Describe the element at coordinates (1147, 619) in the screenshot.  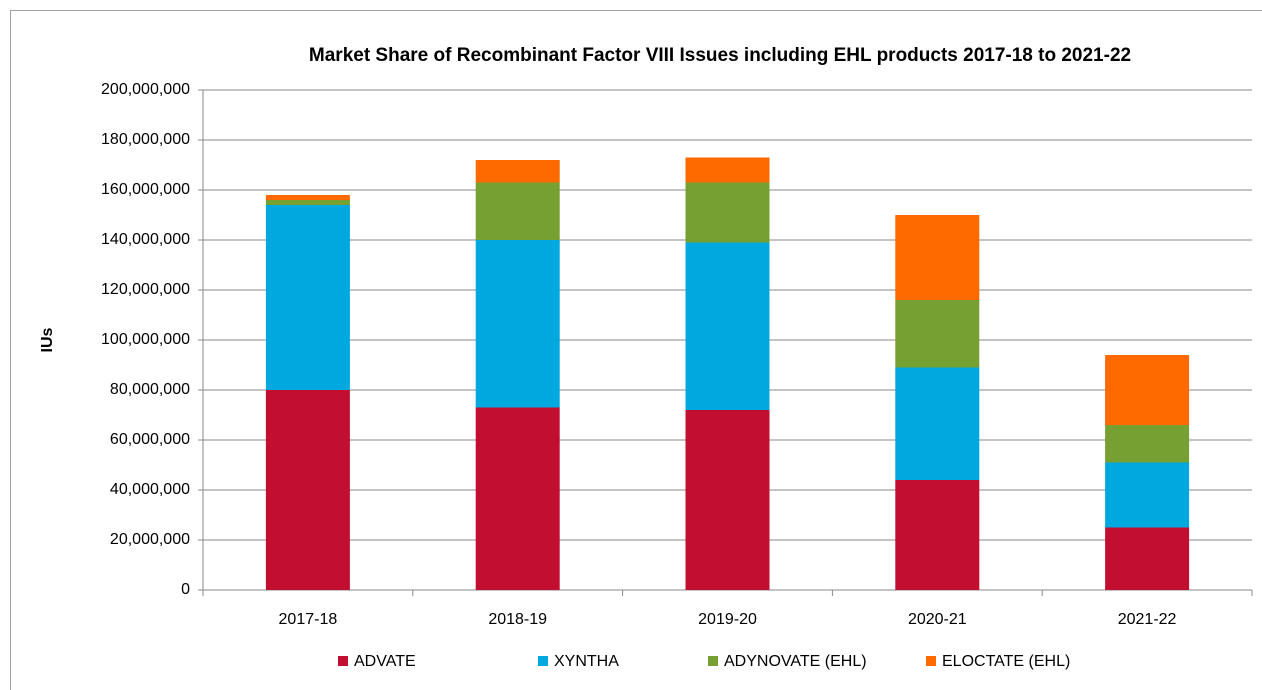
I see `x-tick-label: 2021-22` at that location.